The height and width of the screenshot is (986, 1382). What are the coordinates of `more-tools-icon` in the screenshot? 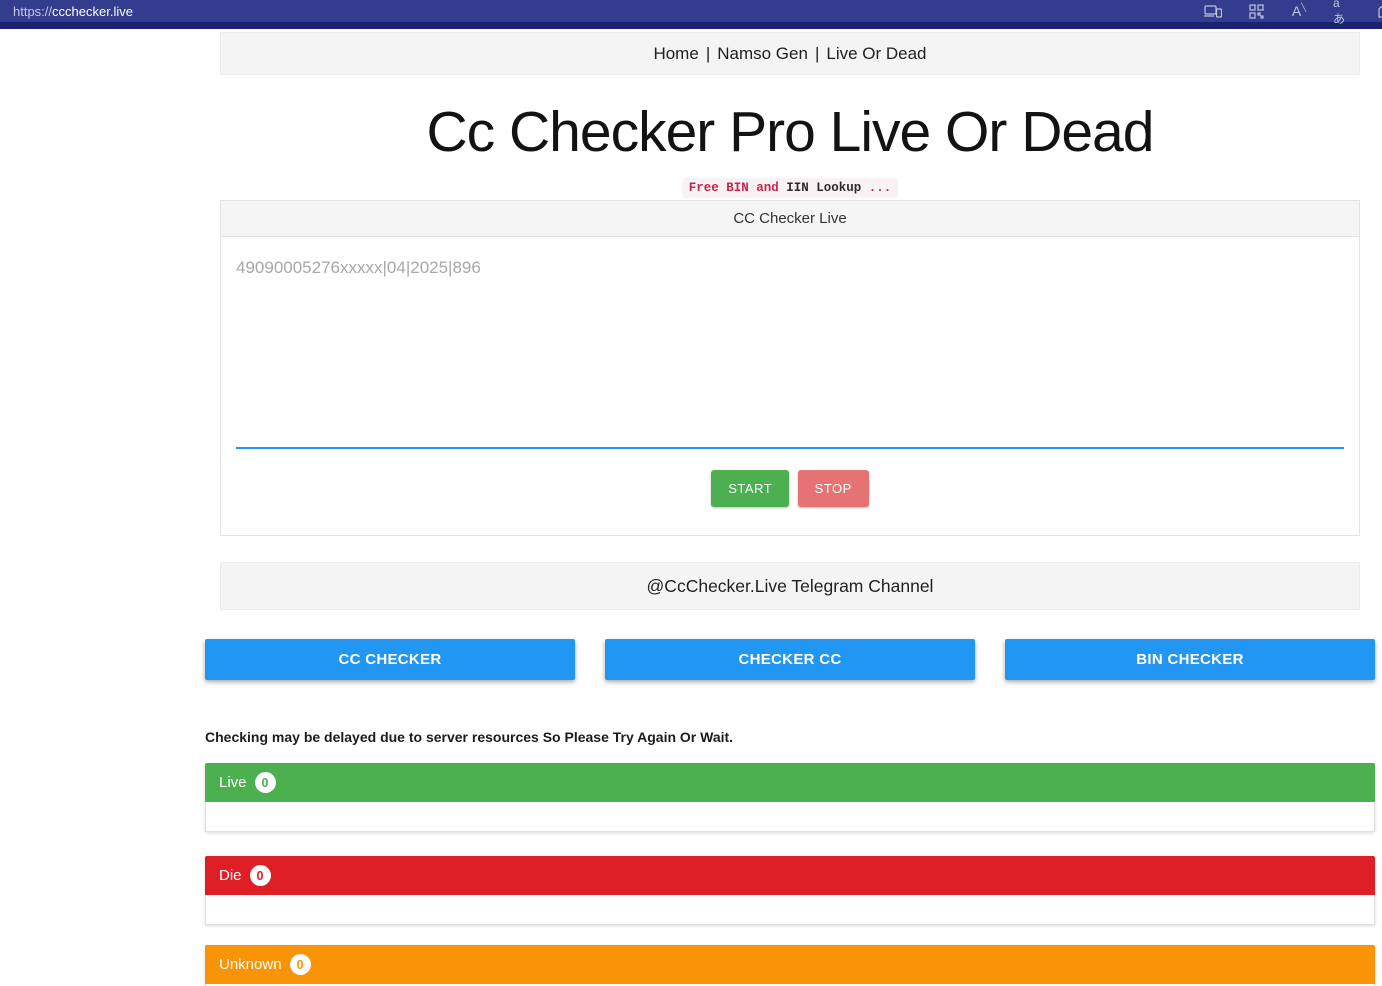 It's located at (1379, 11).